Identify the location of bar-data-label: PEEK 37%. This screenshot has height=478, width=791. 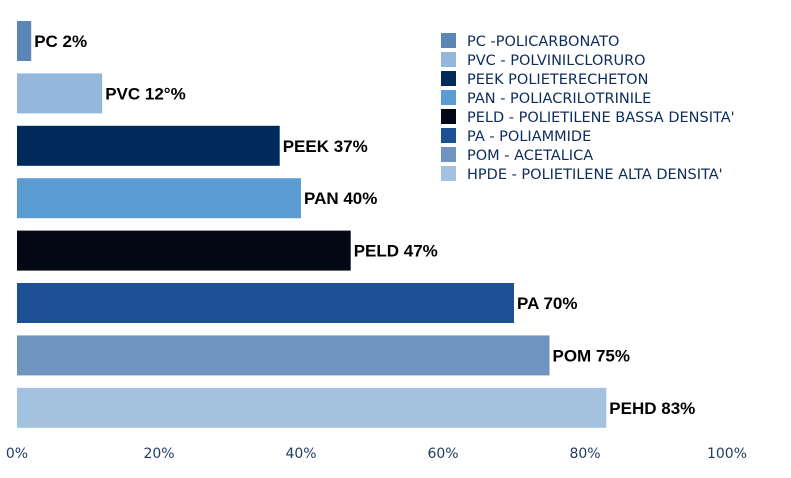
(325, 146).